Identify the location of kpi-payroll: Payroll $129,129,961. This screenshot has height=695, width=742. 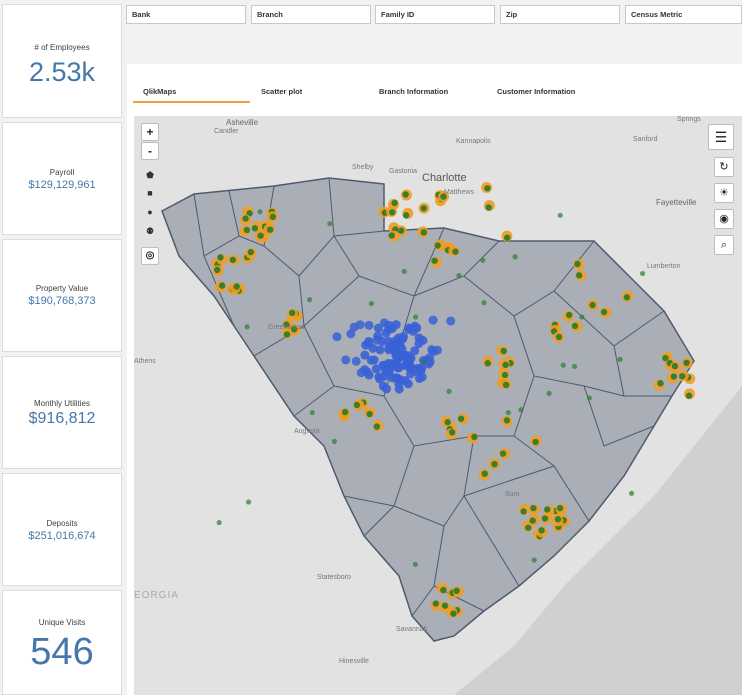
(62, 178).